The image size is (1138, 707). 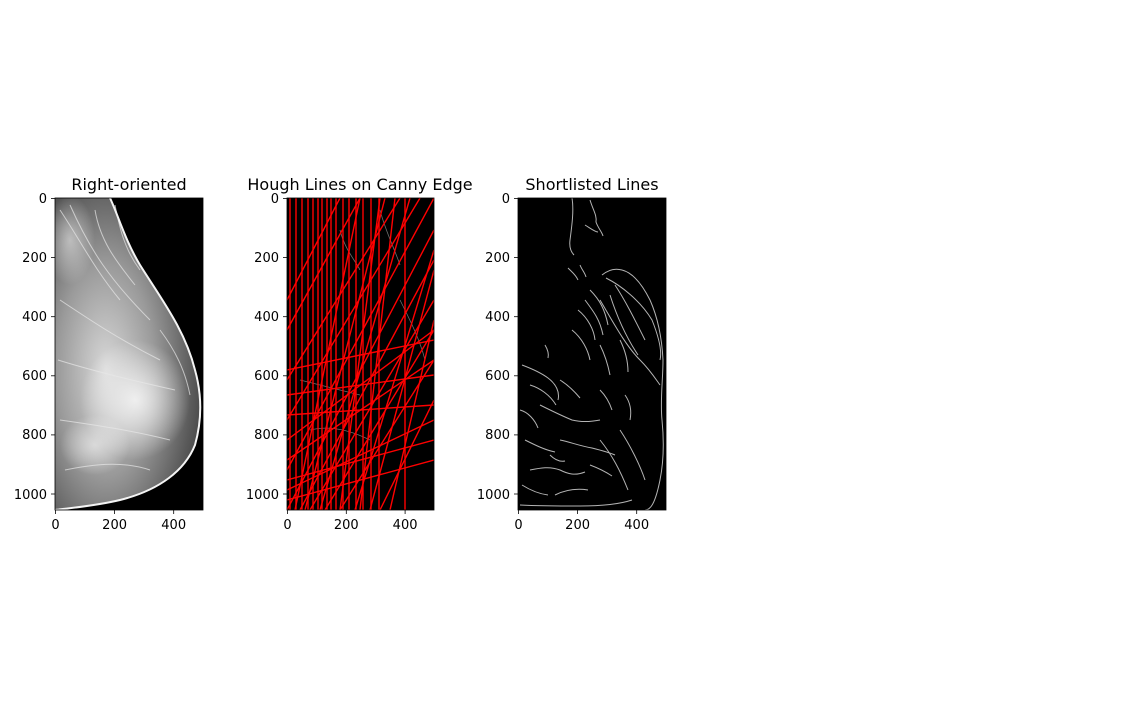 I want to click on panel-hough-lines: Hough Lines on Canny Edge, so click(x=359, y=354).